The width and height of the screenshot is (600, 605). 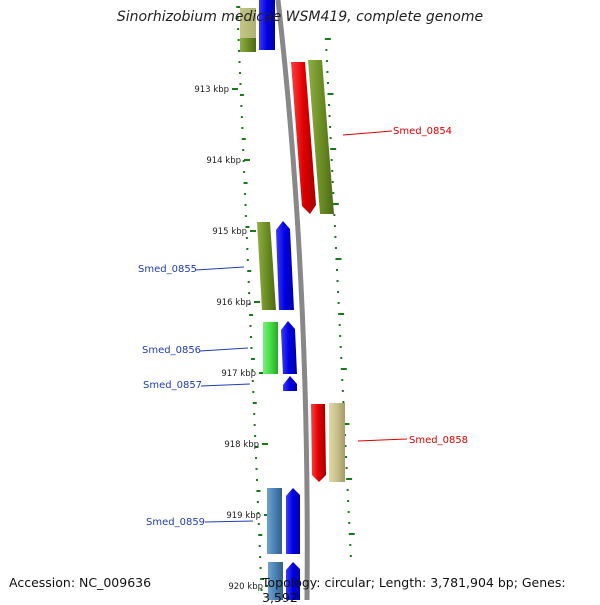 What do you see at coordinates (241, 445) in the screenshot?
I see `axis-tick-label: 918 kbp` at bounding box center [241, 445].